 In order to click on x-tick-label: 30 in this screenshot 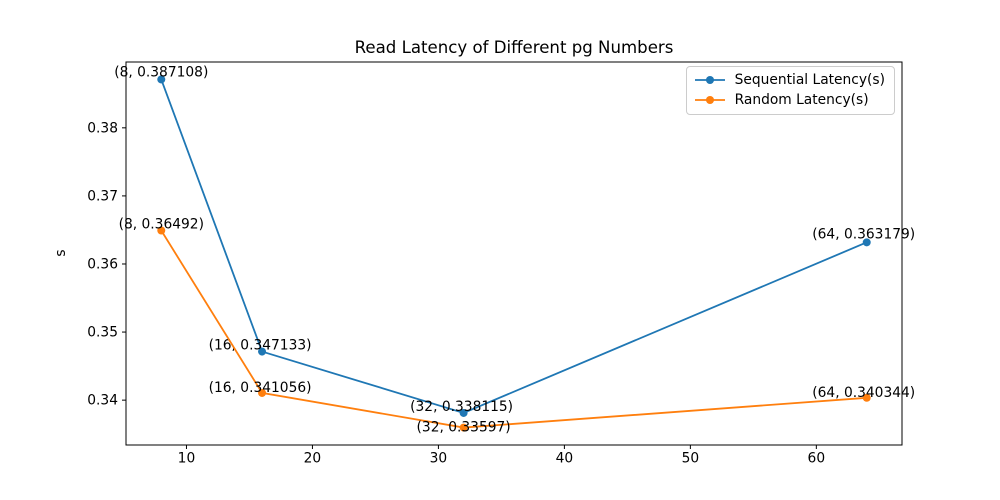, I will do `click(439, 459)`.